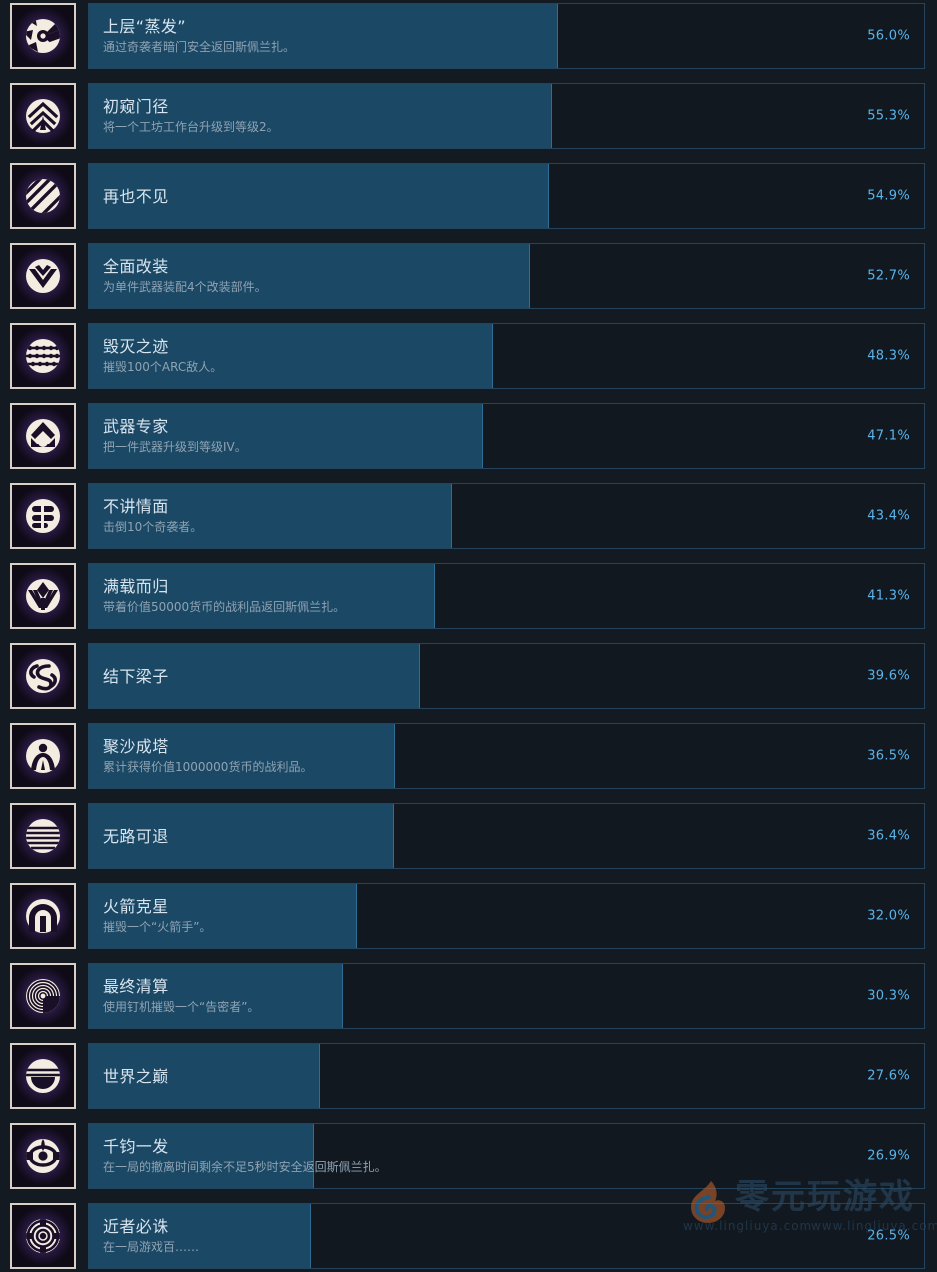  I want to click on achievement-progress-bar: 武器专家把一件武器升级到等级IV。47.1%, so click(506, 436).